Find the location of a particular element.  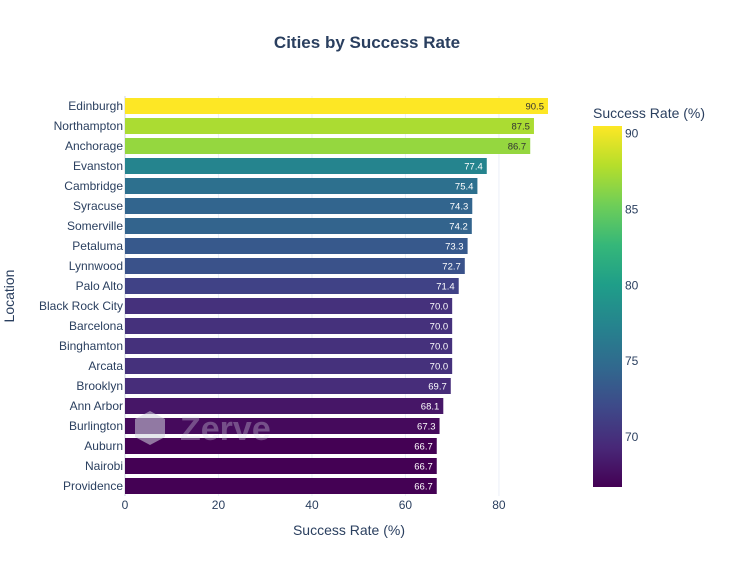

watermark: Zerve is located at coordinates (203, 429).